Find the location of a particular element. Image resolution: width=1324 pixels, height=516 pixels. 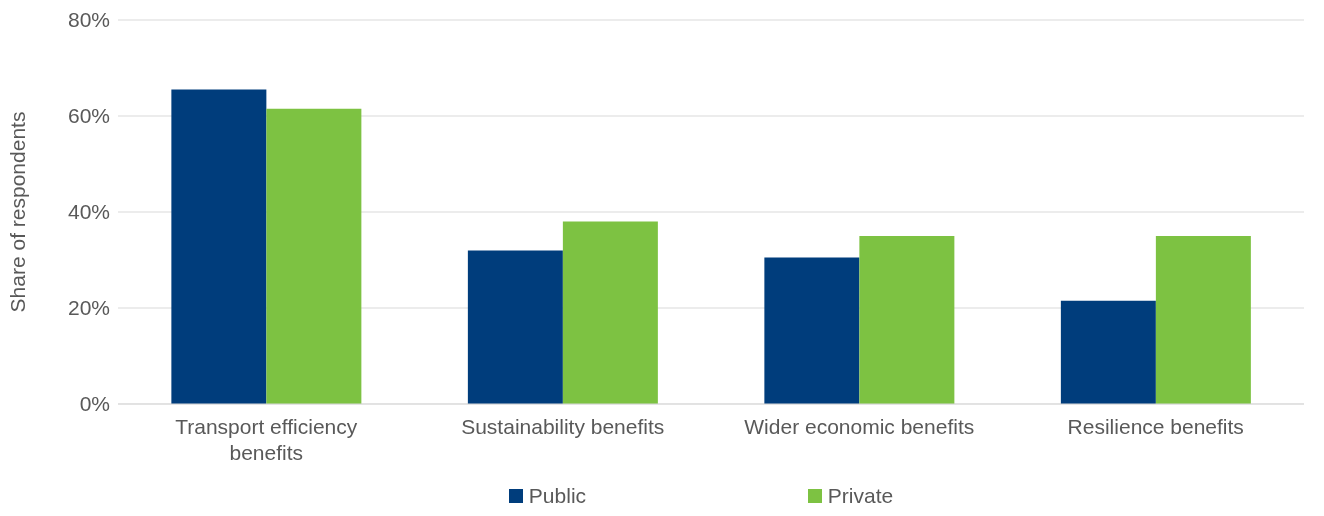

legend-label: Public is located at coordinates (557, 496).